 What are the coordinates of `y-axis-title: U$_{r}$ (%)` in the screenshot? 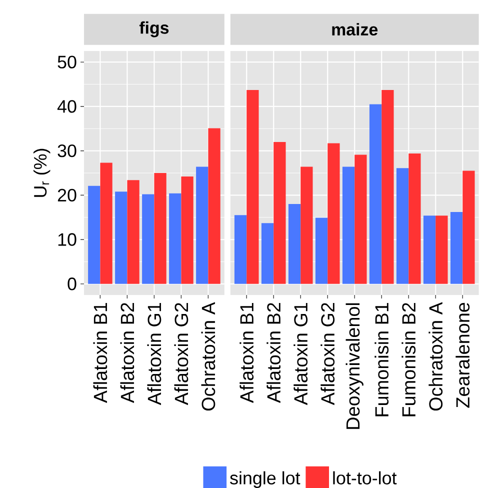 It's located at (41, 172).